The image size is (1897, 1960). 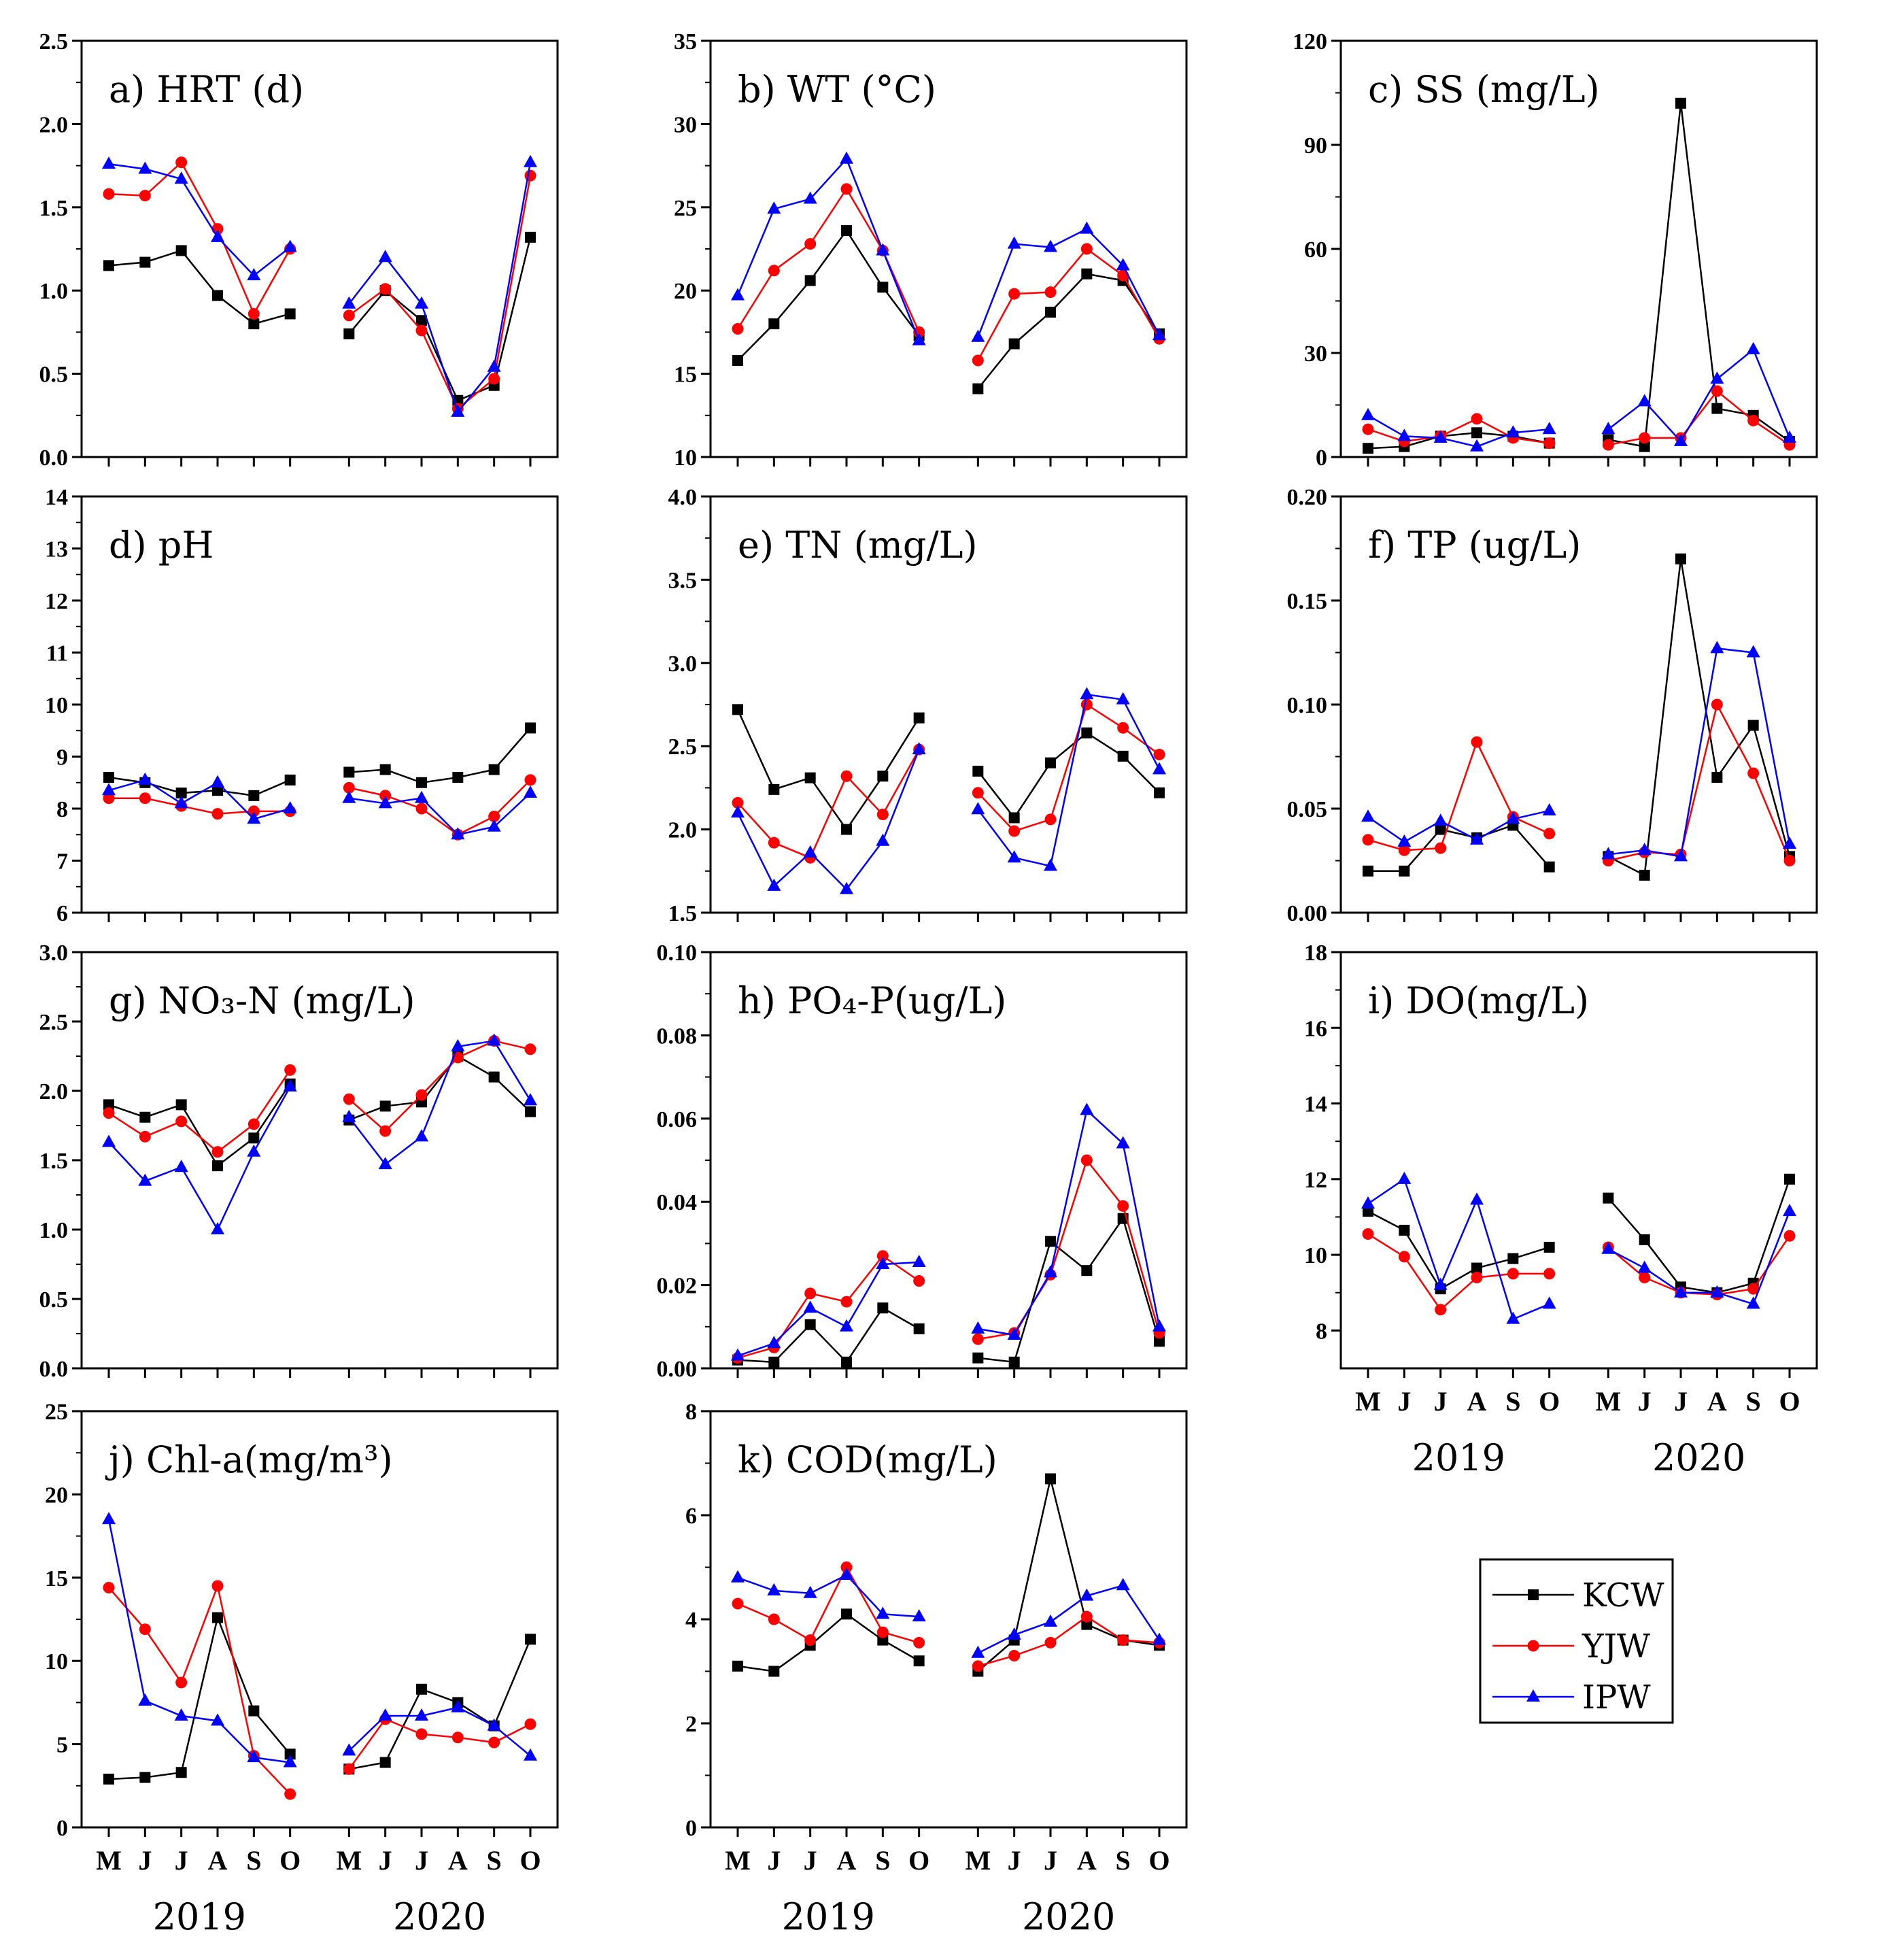 I want to click on series-YJW, so click(x=948, y=275).